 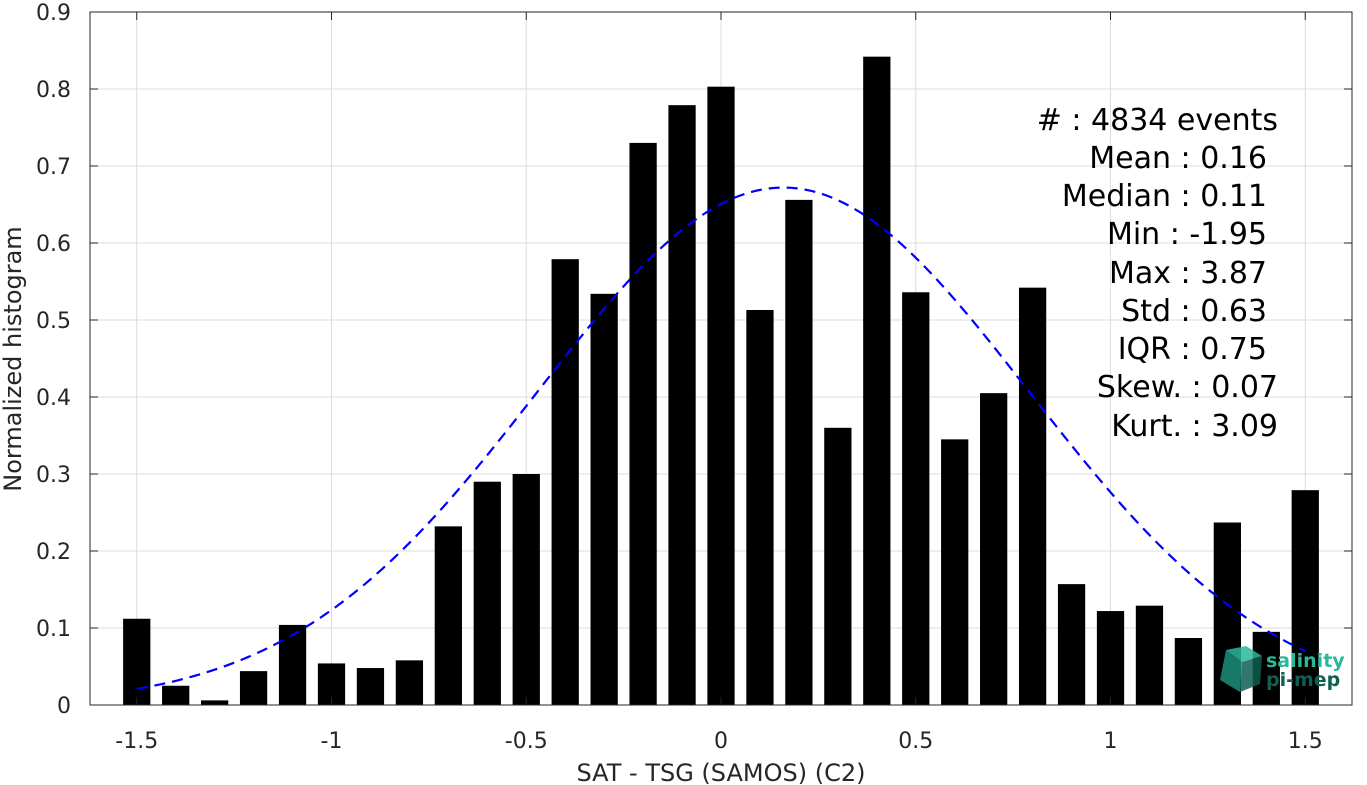 What do you see at coordinates (526, 741) in the screenshot?
I see `x-tick-label: -0.5` at bounding box center [526, 741].